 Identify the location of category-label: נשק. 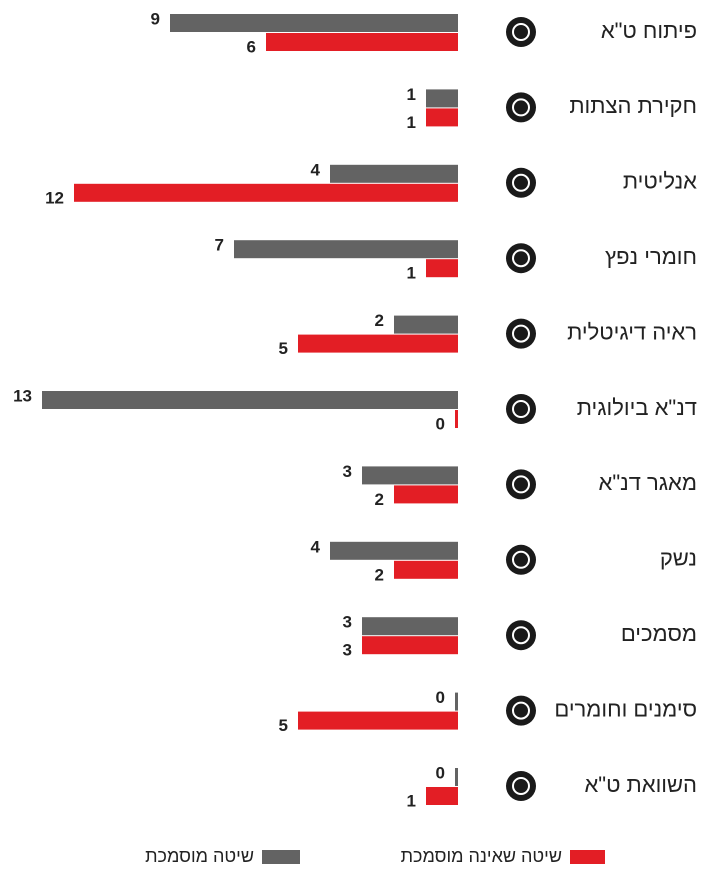
(678, 558).